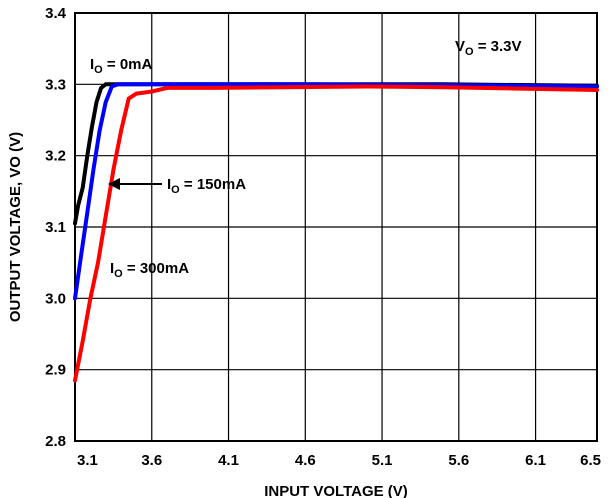 Image resolution: width=616 pixels, height=498 pixels. I want to click on y-tick-label: 3.0, so click(55, 298).